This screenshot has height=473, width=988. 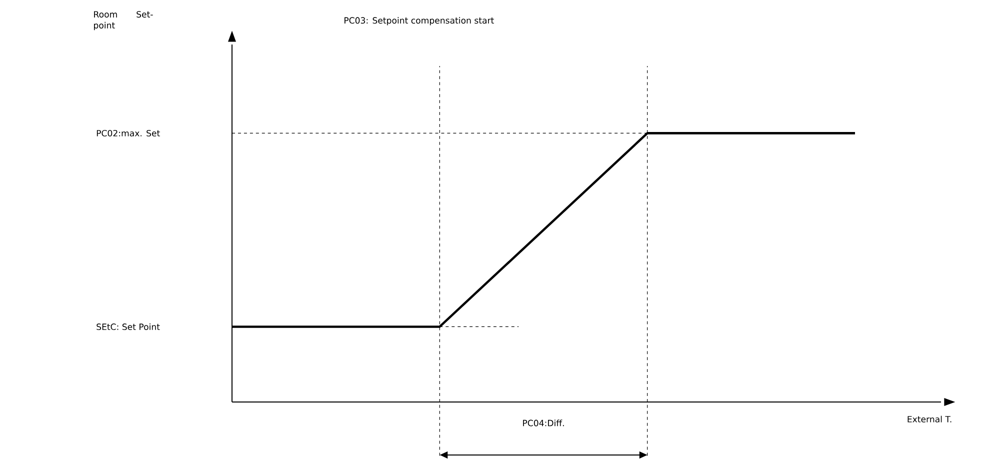 What do you see at coordinates (123, 20) in the screenshot?
I see `text: Room Set-point` at bounding box center [123, 20].